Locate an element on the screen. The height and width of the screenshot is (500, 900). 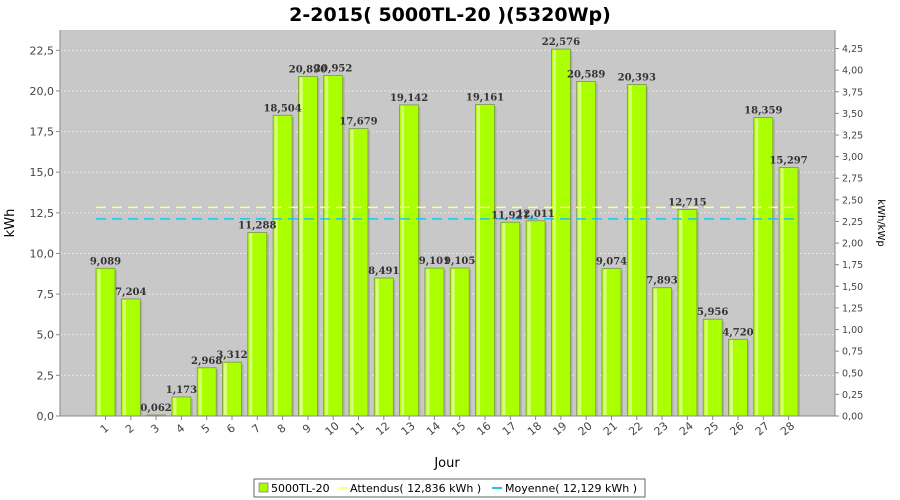
left-axis-ticks: 0,0 2,5 5,0 7,5 10,0 12,5 15,0 17,5 20,0 22,5 is located at coordinates (45, 233).